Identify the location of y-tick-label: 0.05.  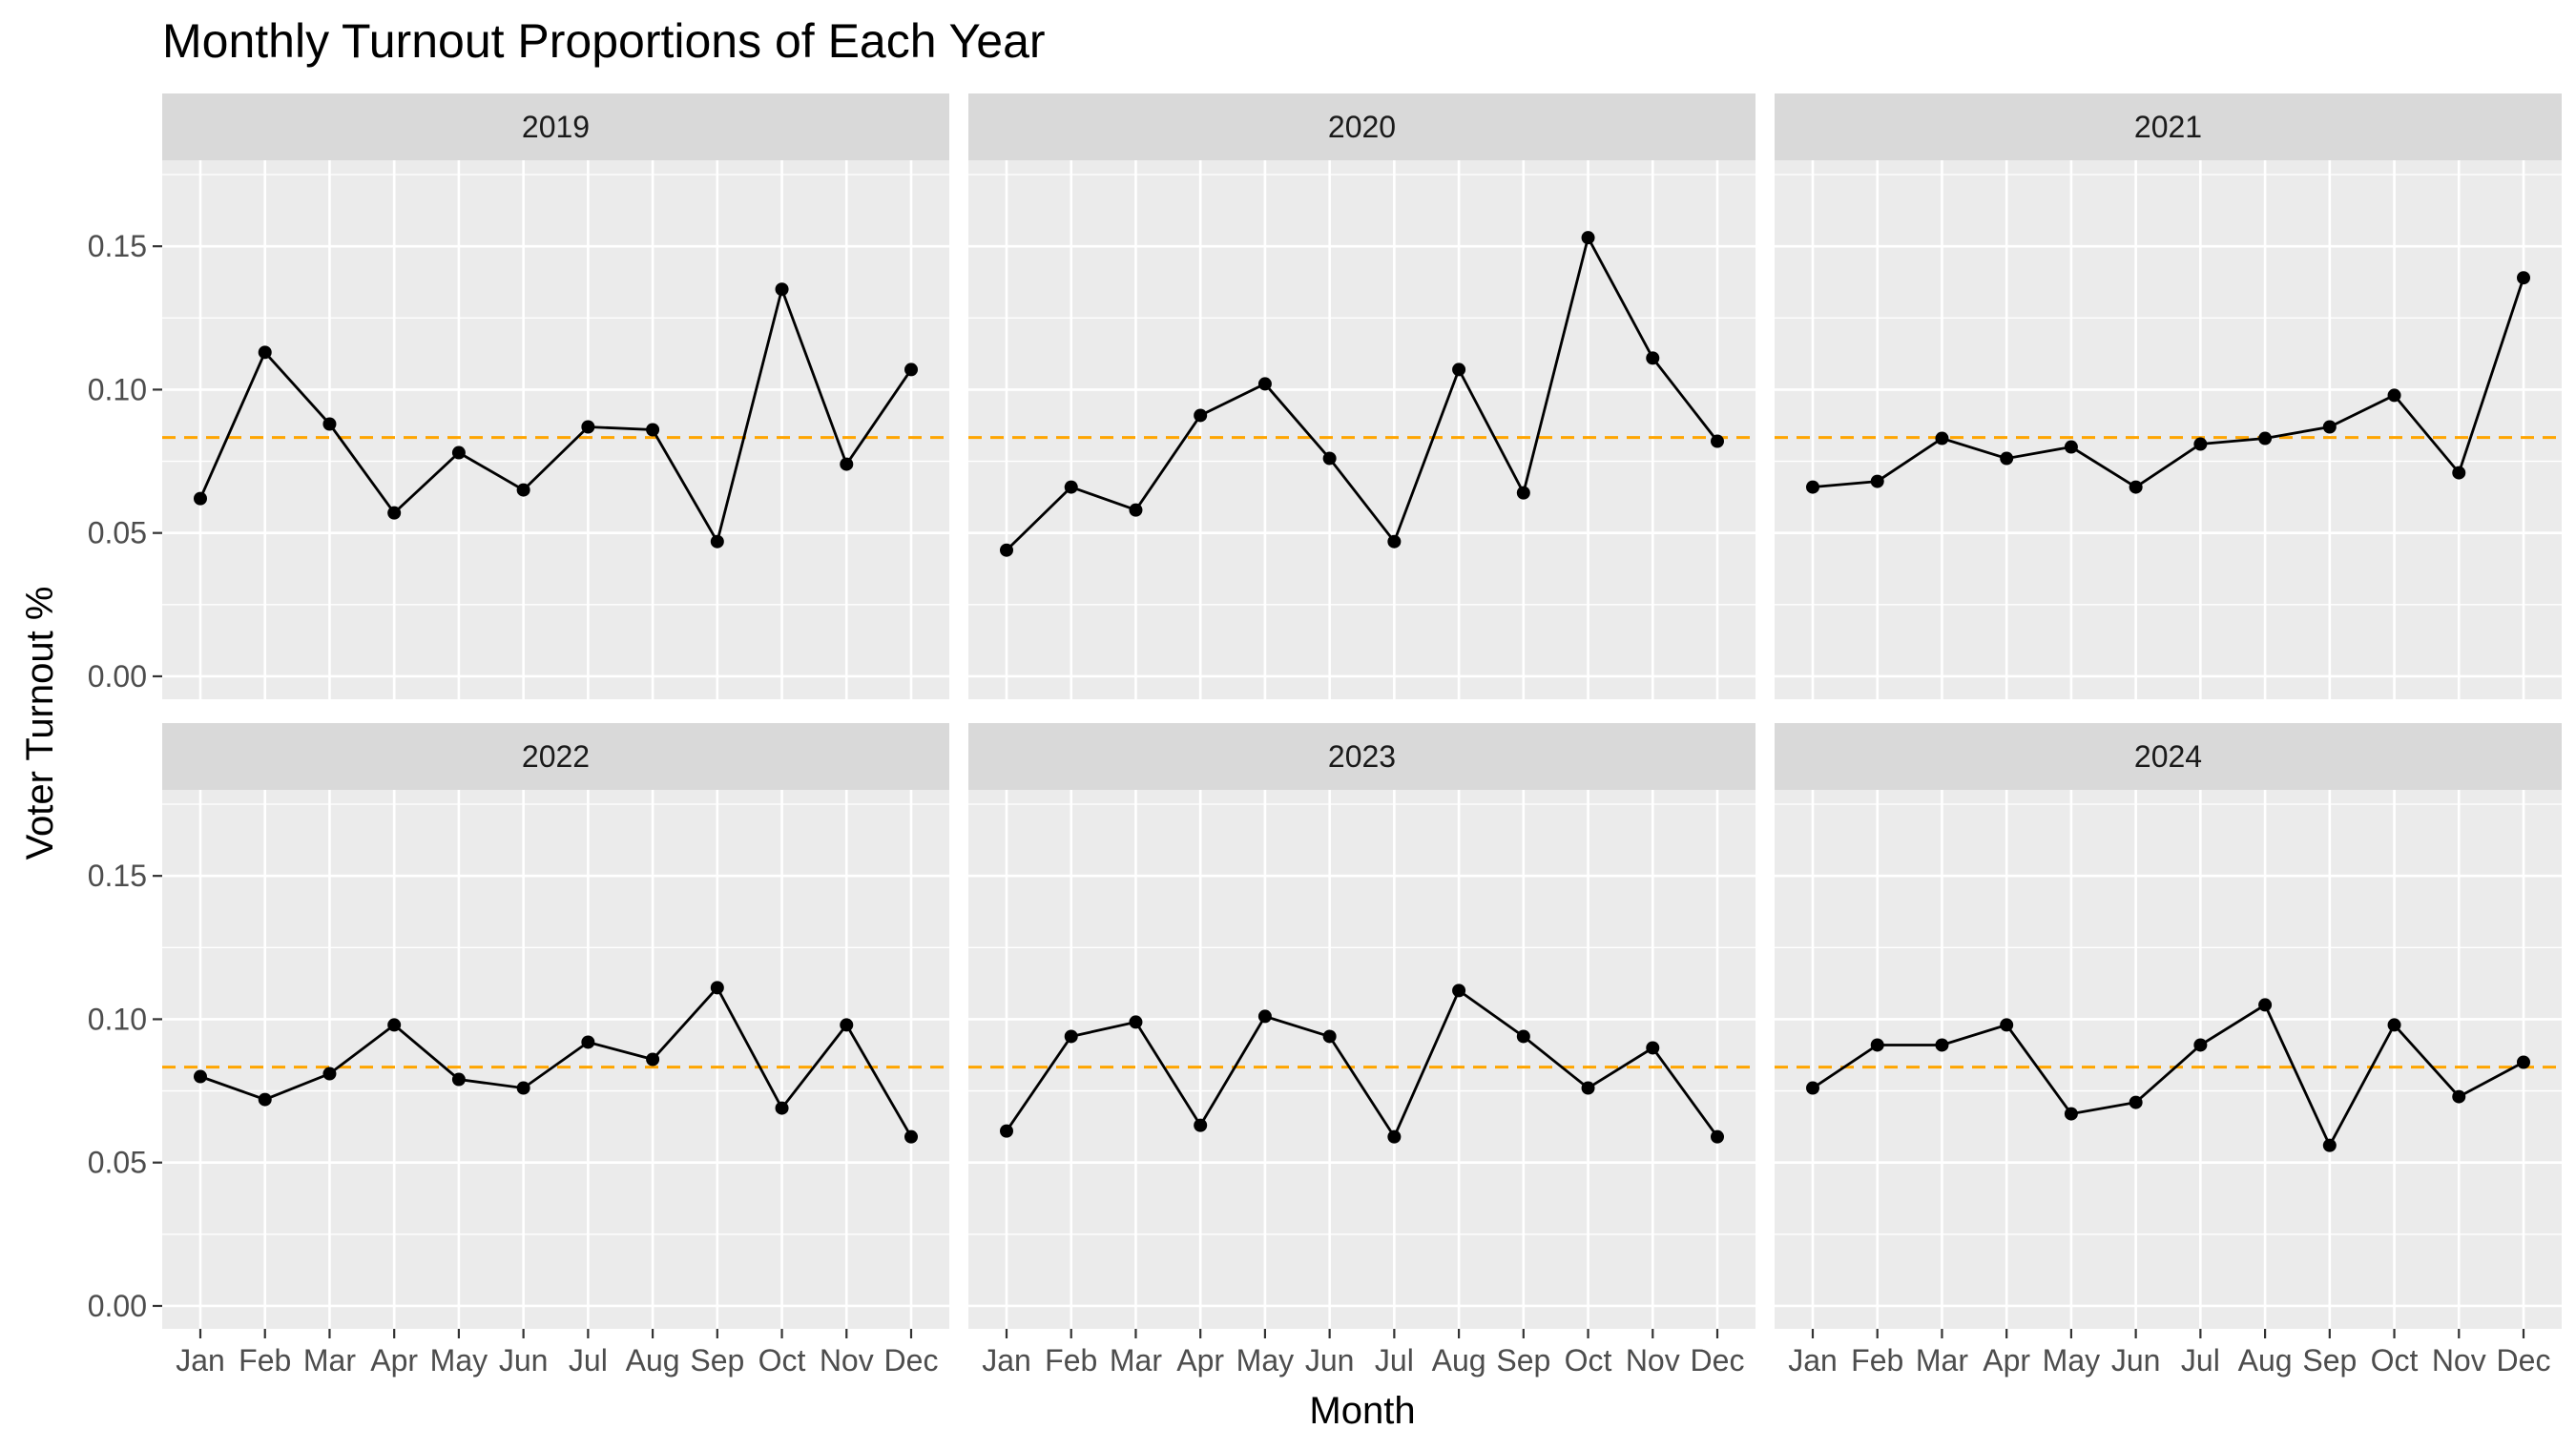
(117, 533).